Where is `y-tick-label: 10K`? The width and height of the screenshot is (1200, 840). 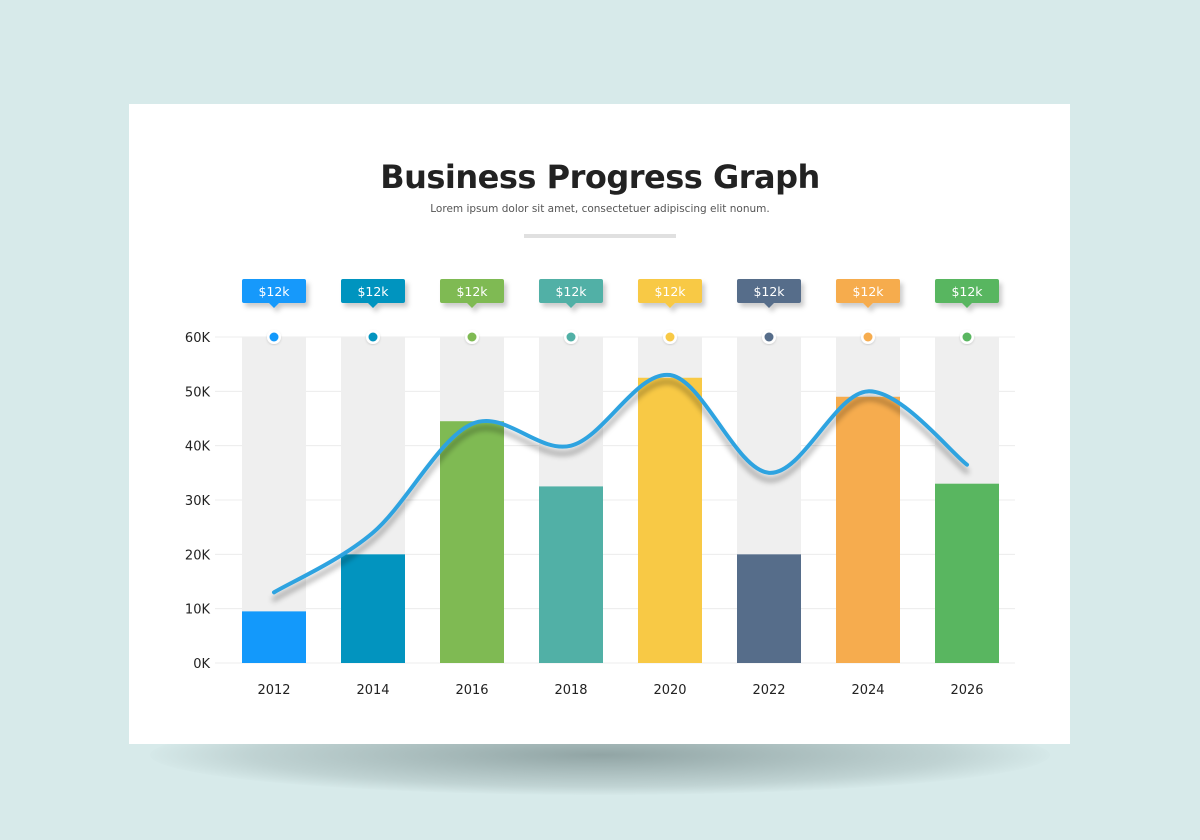 y-tick-label: 10K is located at coordinates (198, 610).